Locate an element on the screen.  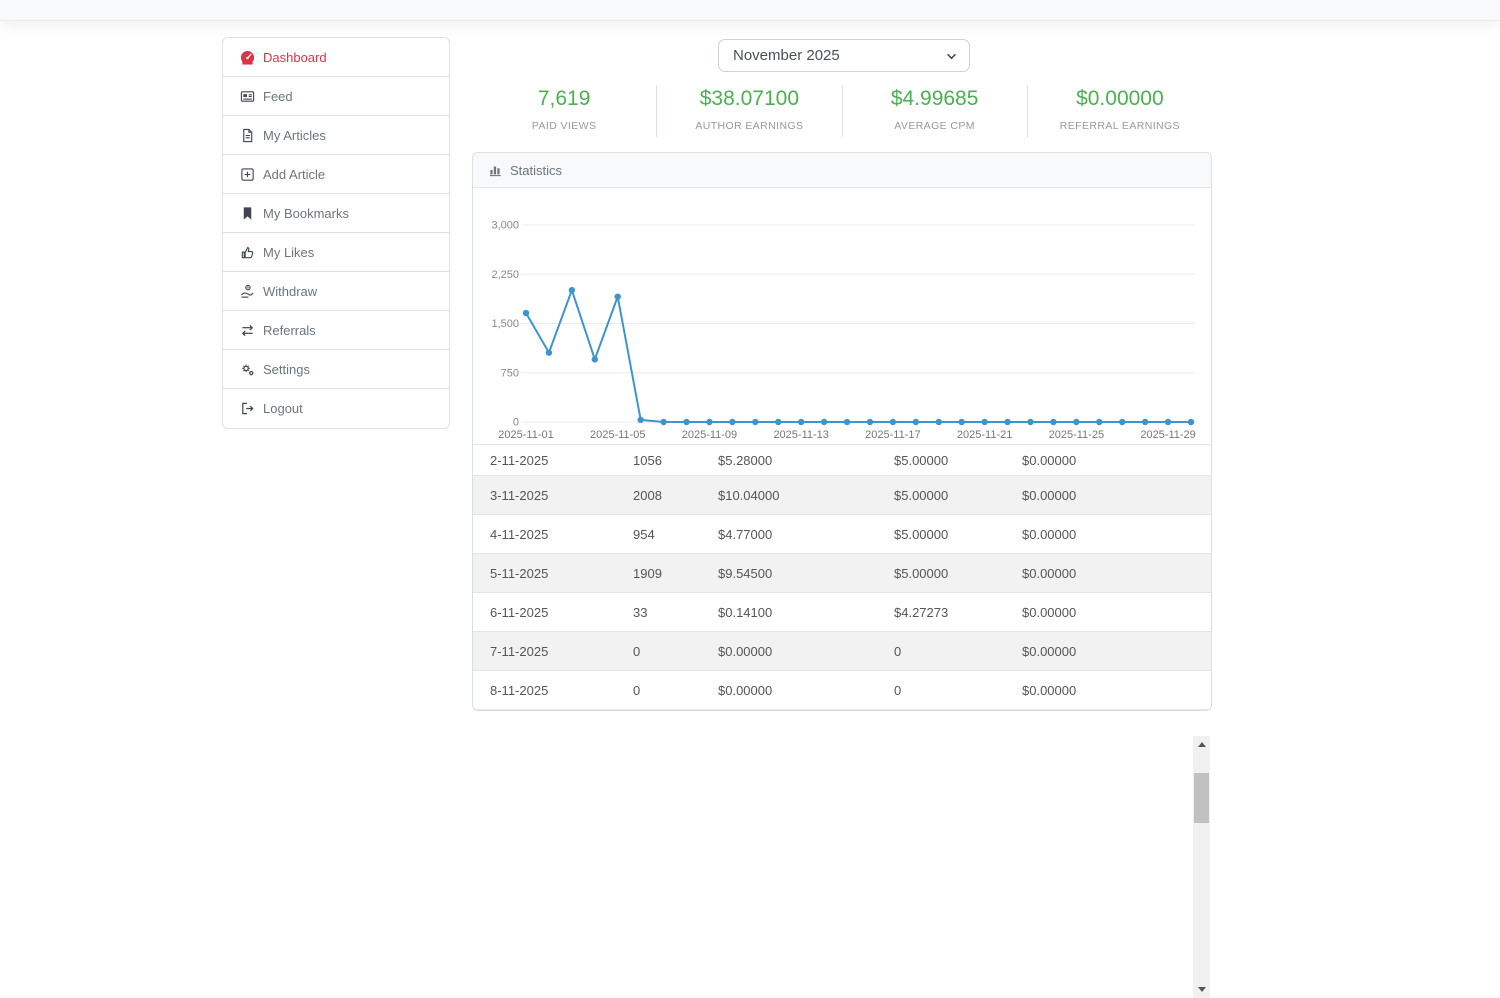
table-cell: 4-11-2025 is located at coordinates (519, 534).